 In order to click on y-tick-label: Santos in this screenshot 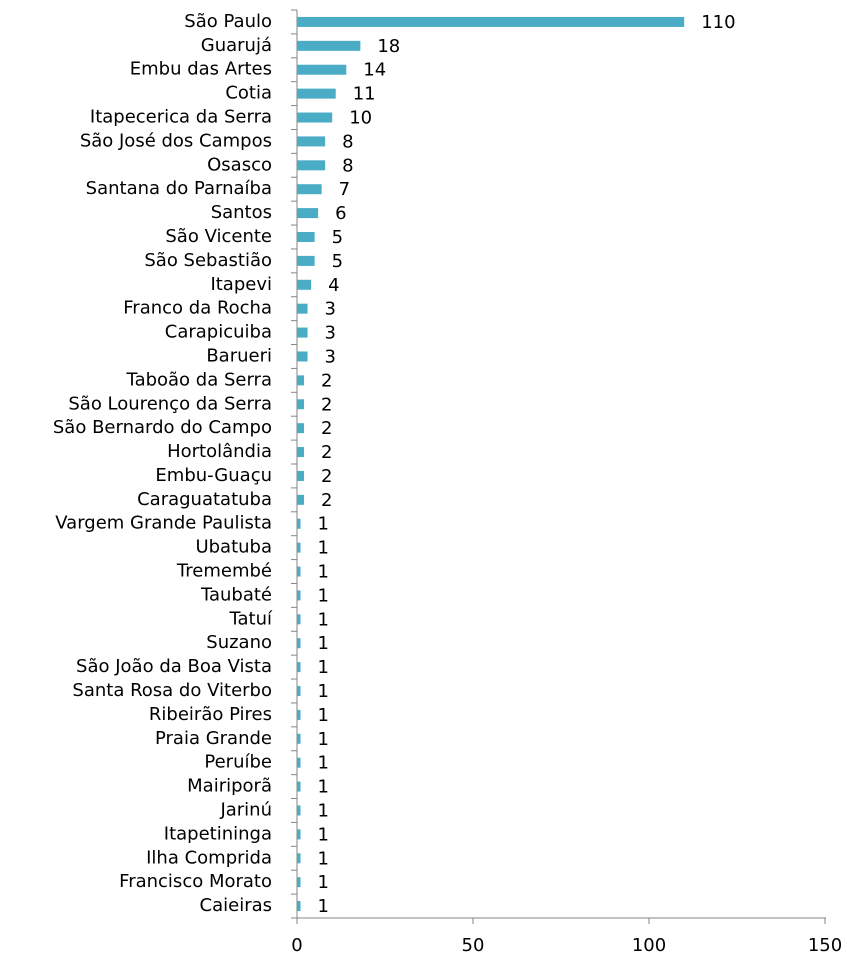, I will do `click(241, 212)`.